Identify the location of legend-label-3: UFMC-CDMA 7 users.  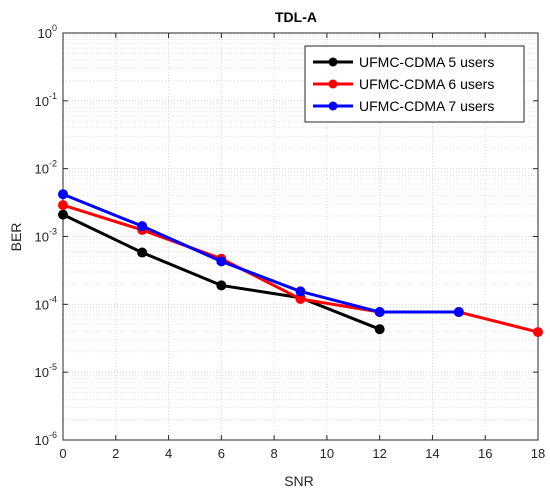
(426, 106).